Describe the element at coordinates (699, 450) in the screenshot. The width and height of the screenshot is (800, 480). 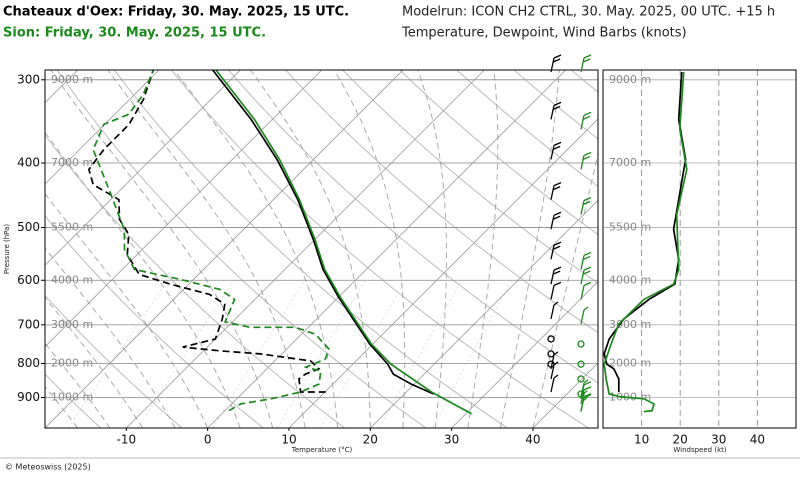
I see `x-axis-title: Windspeed (kt)` at that location.